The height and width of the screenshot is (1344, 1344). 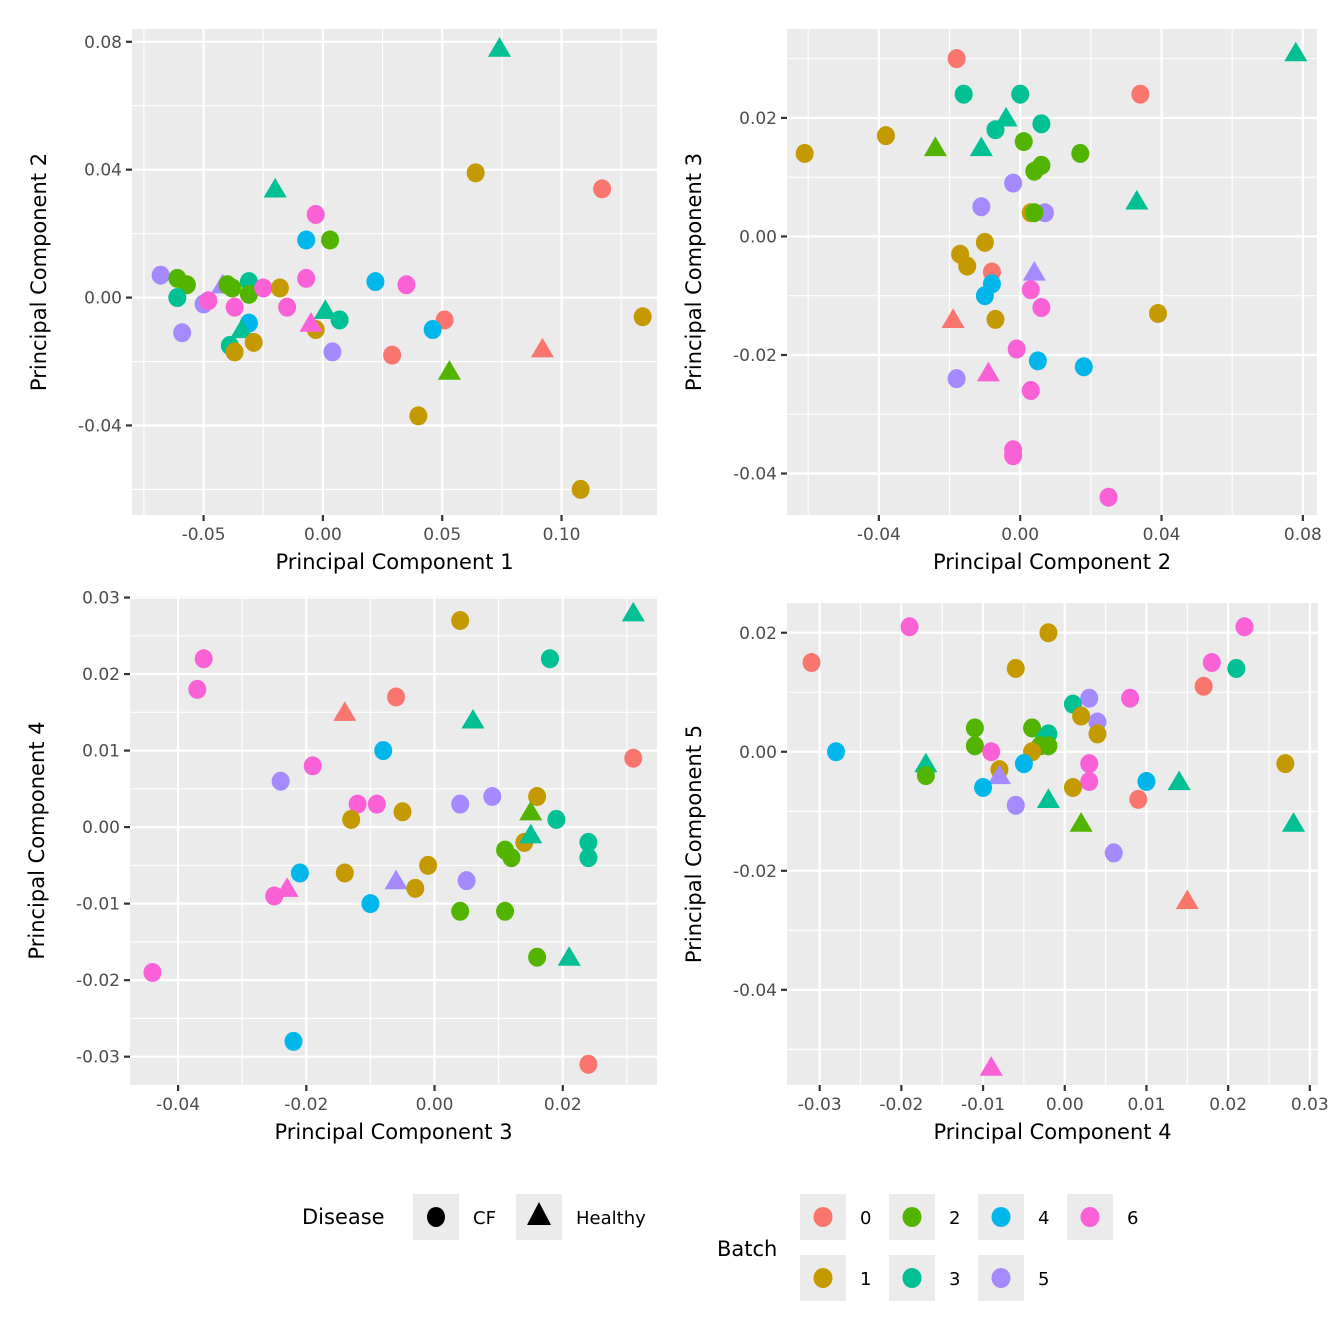 I want to click on y-tick-label: 0.03, so click(x=101, y=599).